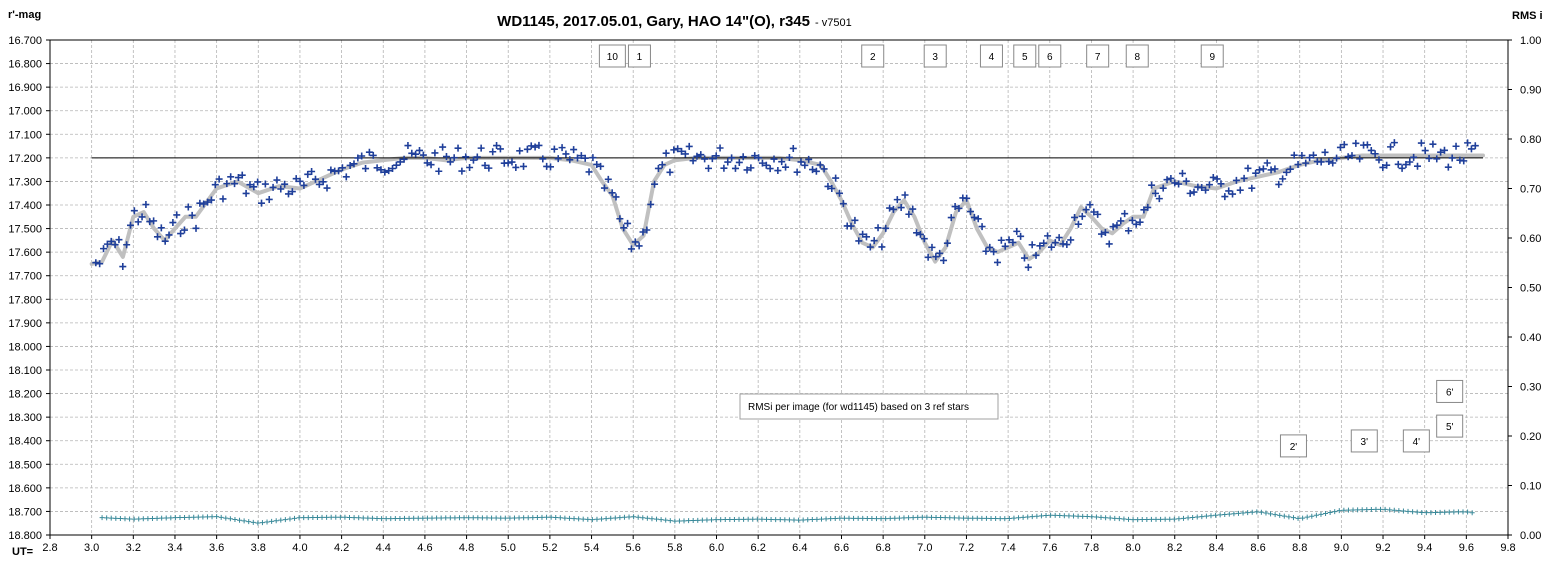 Image resolution: width=1551 pixels, height=564 pixels. I want to click on y-left-tick-label: 16.700, so click(25, 41).